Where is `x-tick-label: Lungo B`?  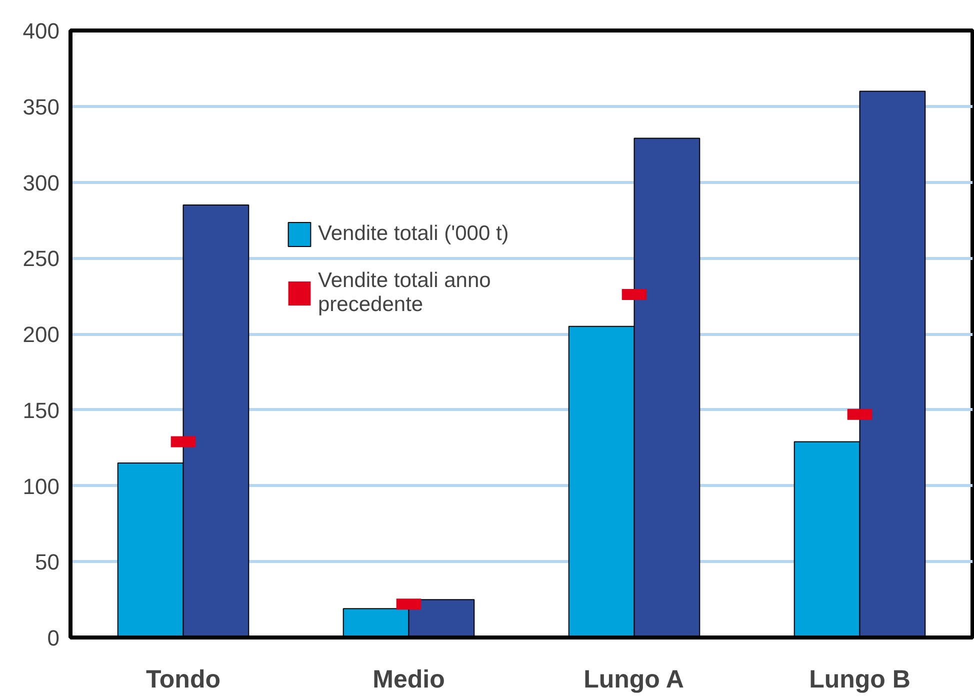 x-tick-label: Lungo B is located at coordinates (859, 680).